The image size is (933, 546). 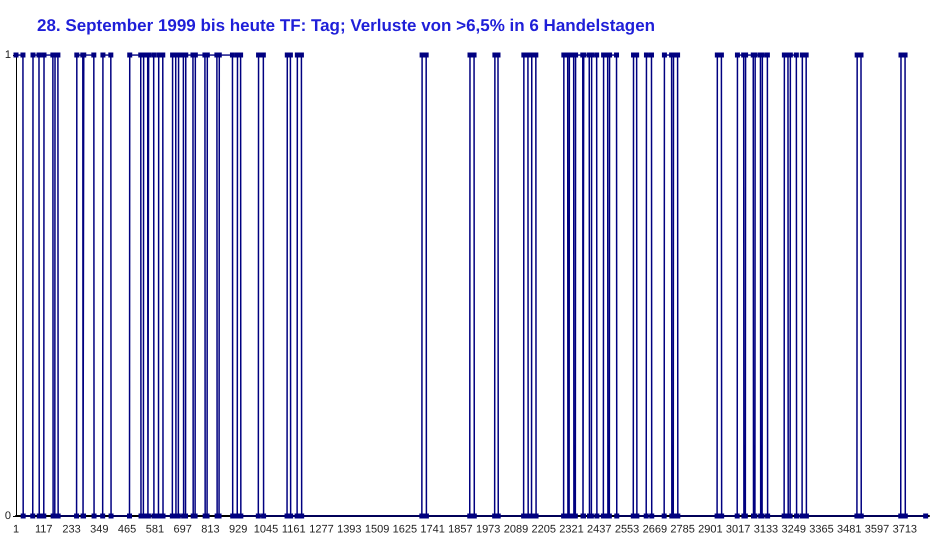 What do you see at coordinates (44, 530) in the screenshot?
I see `x-tick-label: 117` at bounding box center [44, 530].